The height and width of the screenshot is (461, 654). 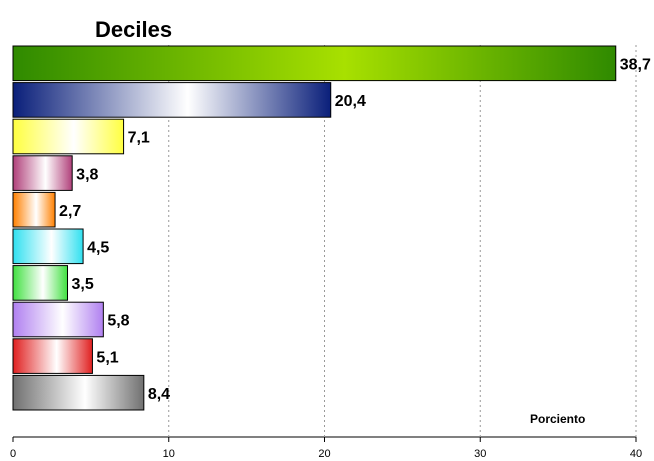 I want to click on chart-title: Deciles, so click(x=133, y=29).